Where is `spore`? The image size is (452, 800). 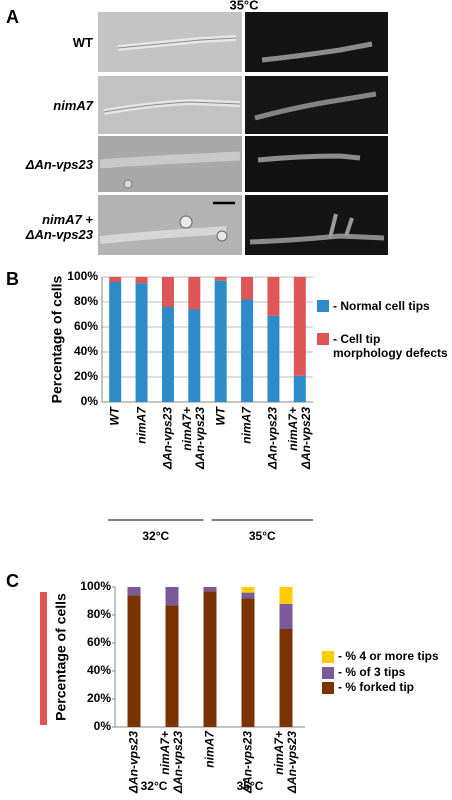 spore is located at coordinates (128, 184).